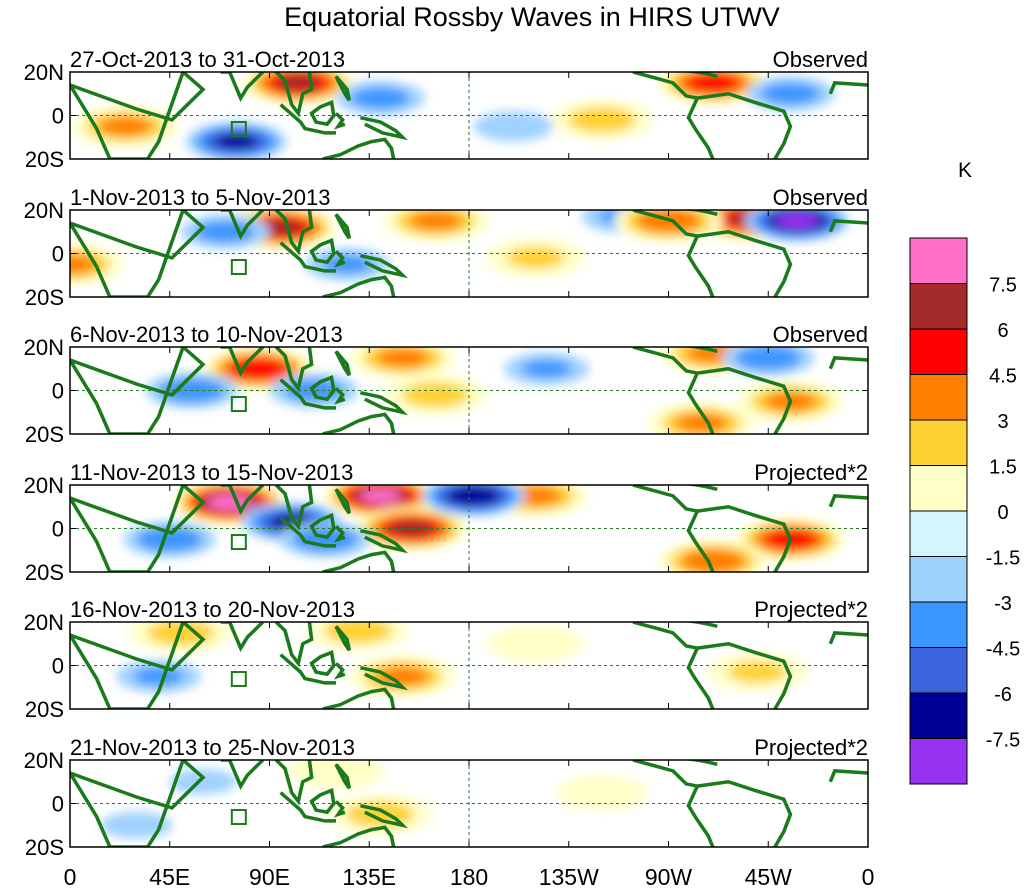 The height and width of the screenshot is (890, 1024). I want to click on x-tick-label: 135E, so click(369, 877).